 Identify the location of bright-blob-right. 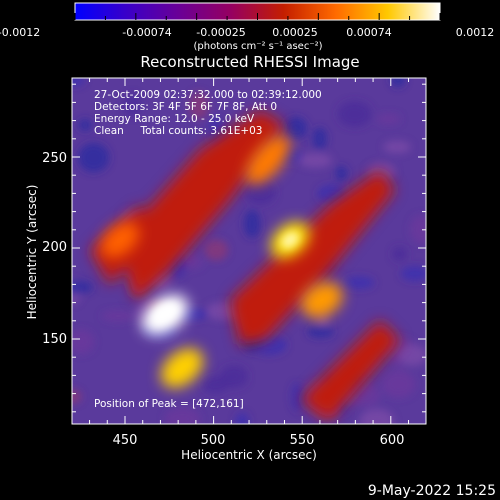
(322, 300).